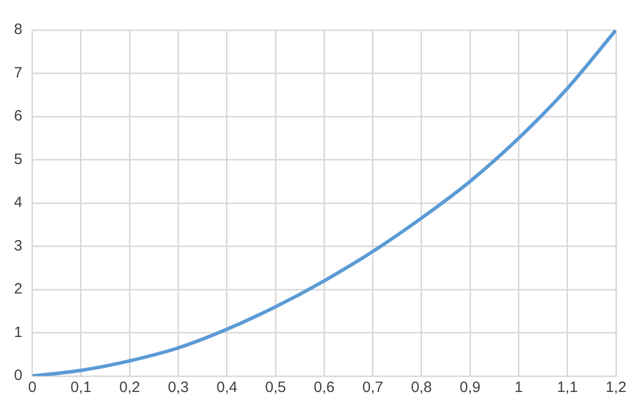  I want to click on x-tick-label: 0, so click(32, 387).